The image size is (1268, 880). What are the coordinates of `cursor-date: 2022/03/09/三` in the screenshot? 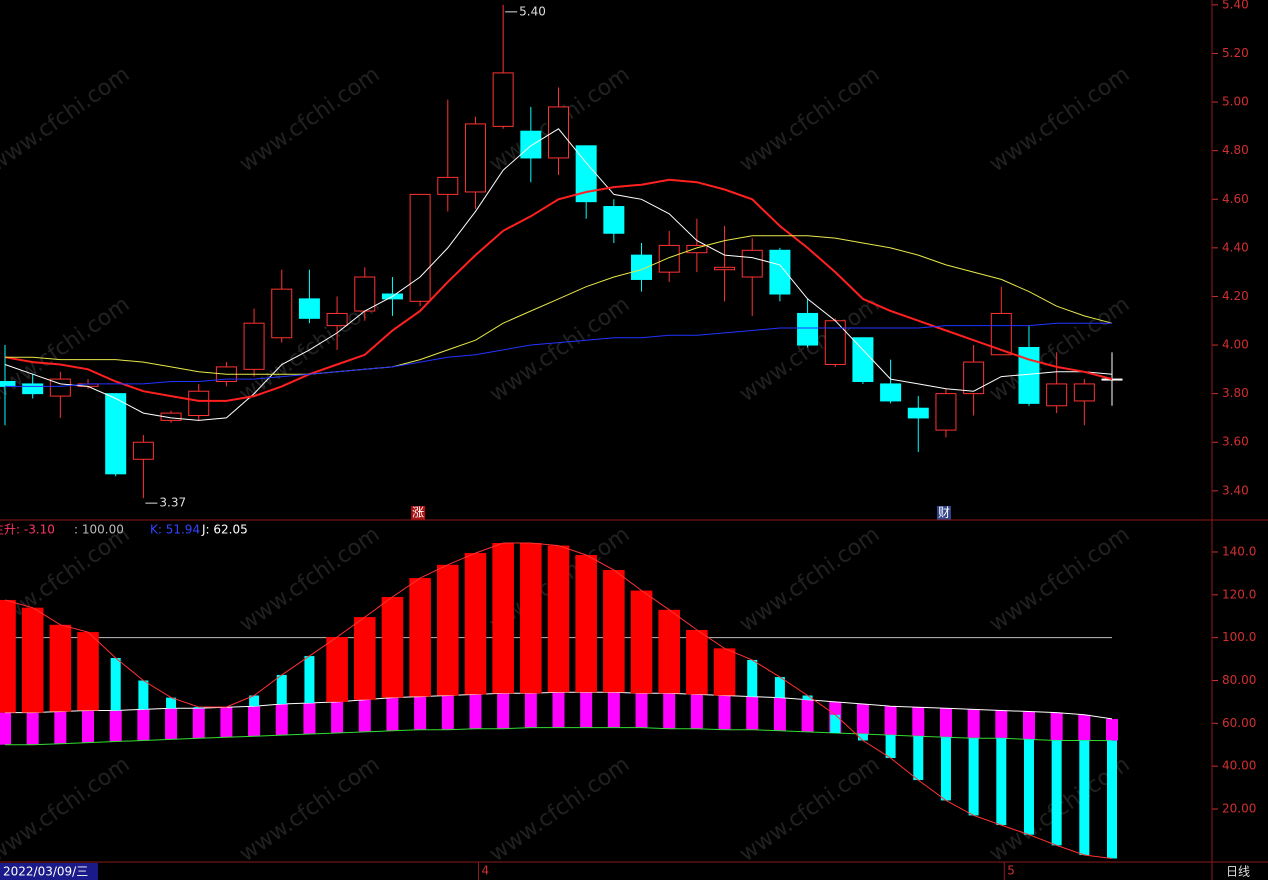 It's located at (45, 872).